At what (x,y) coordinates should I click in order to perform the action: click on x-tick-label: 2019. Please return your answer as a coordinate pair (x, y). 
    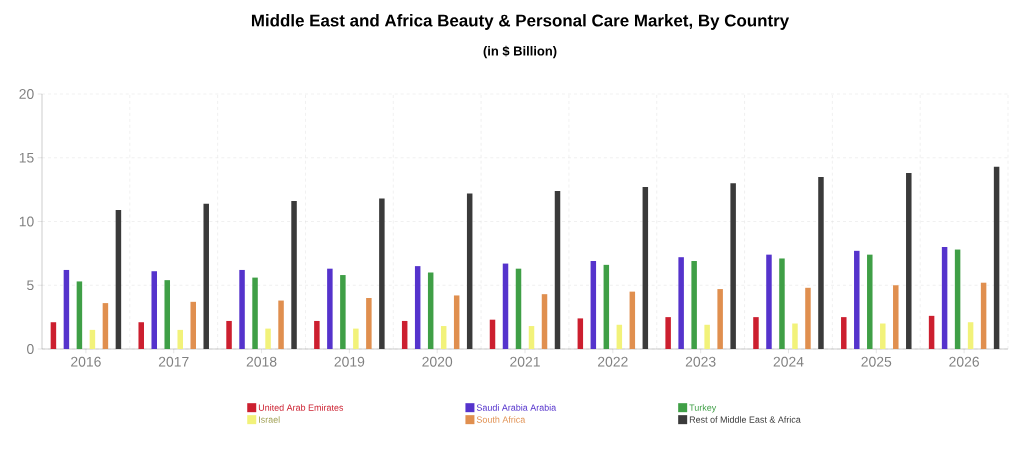
    Looking at the image, I should click on (349, 361).